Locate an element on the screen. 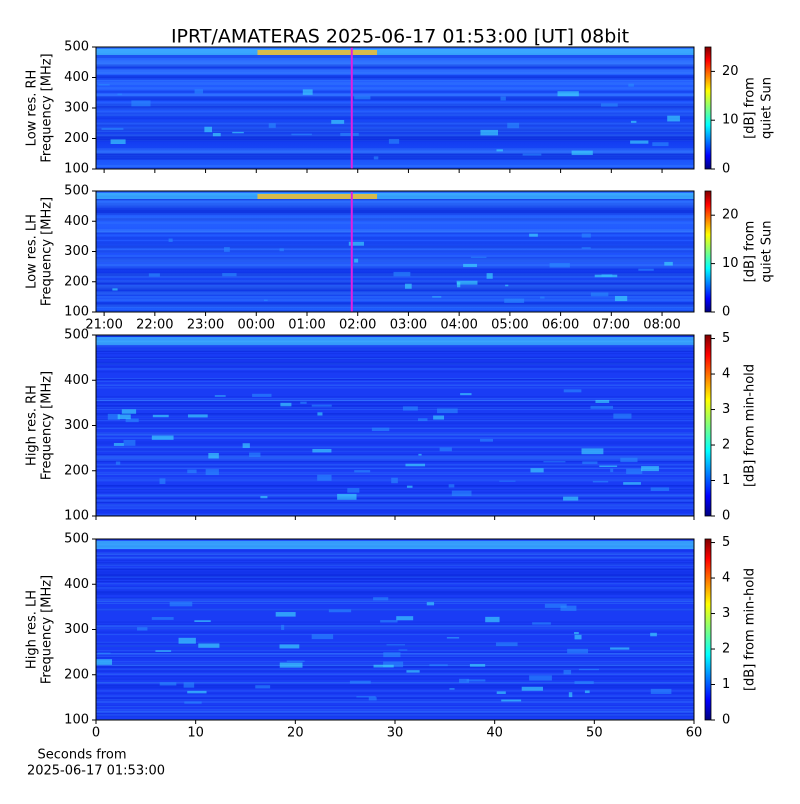 The height and width of the screenshot is (804, 800). colorbar-tick-label: 20 is located at coordinates (730, 215).